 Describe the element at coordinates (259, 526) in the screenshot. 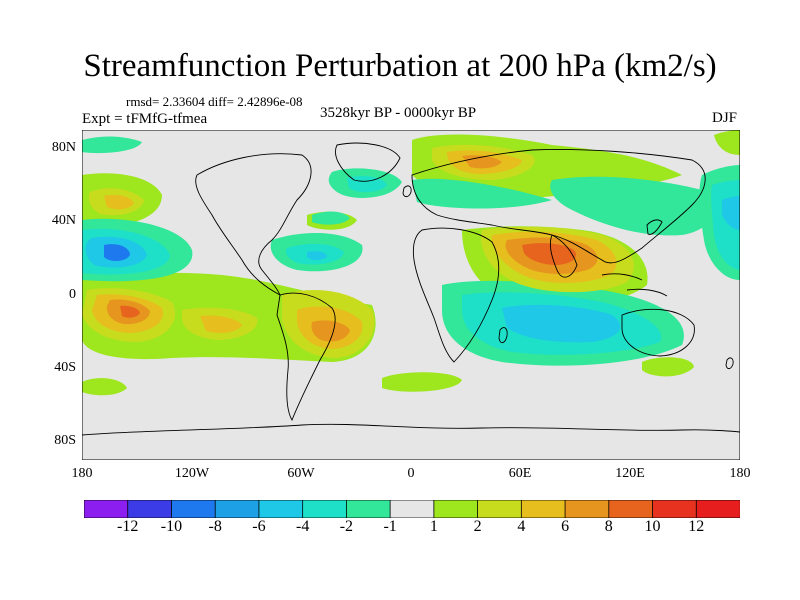

I see `colorbar-label: -6` at that location.